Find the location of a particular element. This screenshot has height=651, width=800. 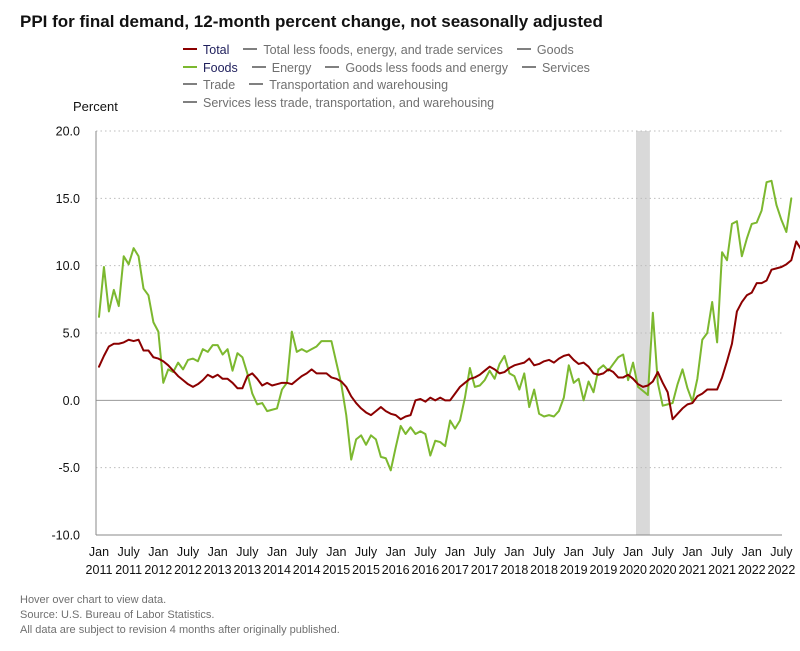

legend-item-total: Total is located at coordinates (206, 50).